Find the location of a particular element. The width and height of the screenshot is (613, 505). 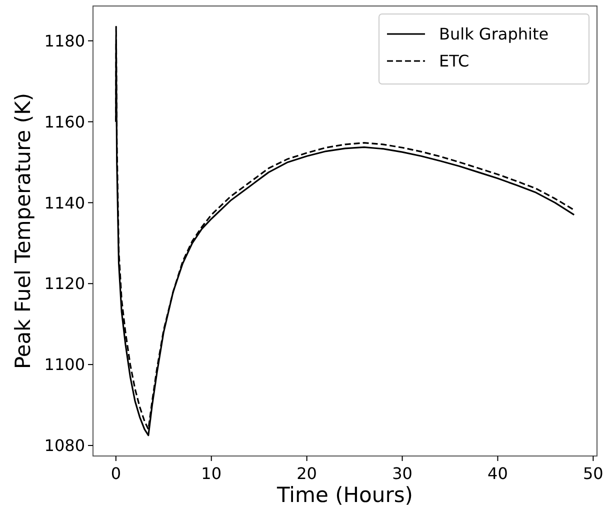

legend-label: Bulk Graphite is located at coordinates (494, 34).